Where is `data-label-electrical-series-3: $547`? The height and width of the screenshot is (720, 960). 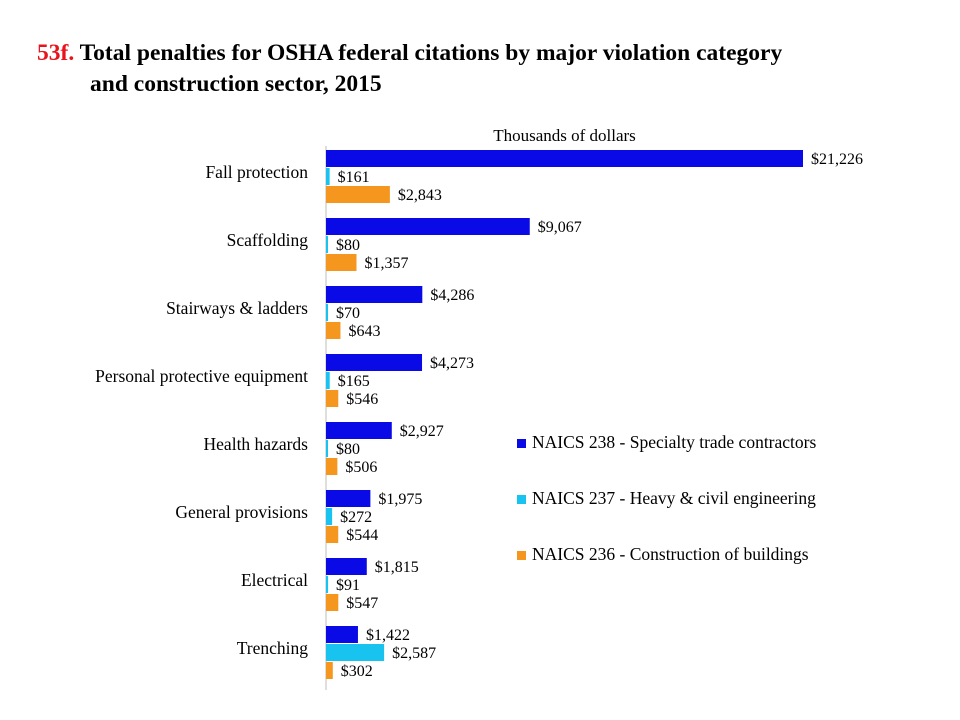
data-label-electrical-series-3: $547 is located at coordinates (362, 603).